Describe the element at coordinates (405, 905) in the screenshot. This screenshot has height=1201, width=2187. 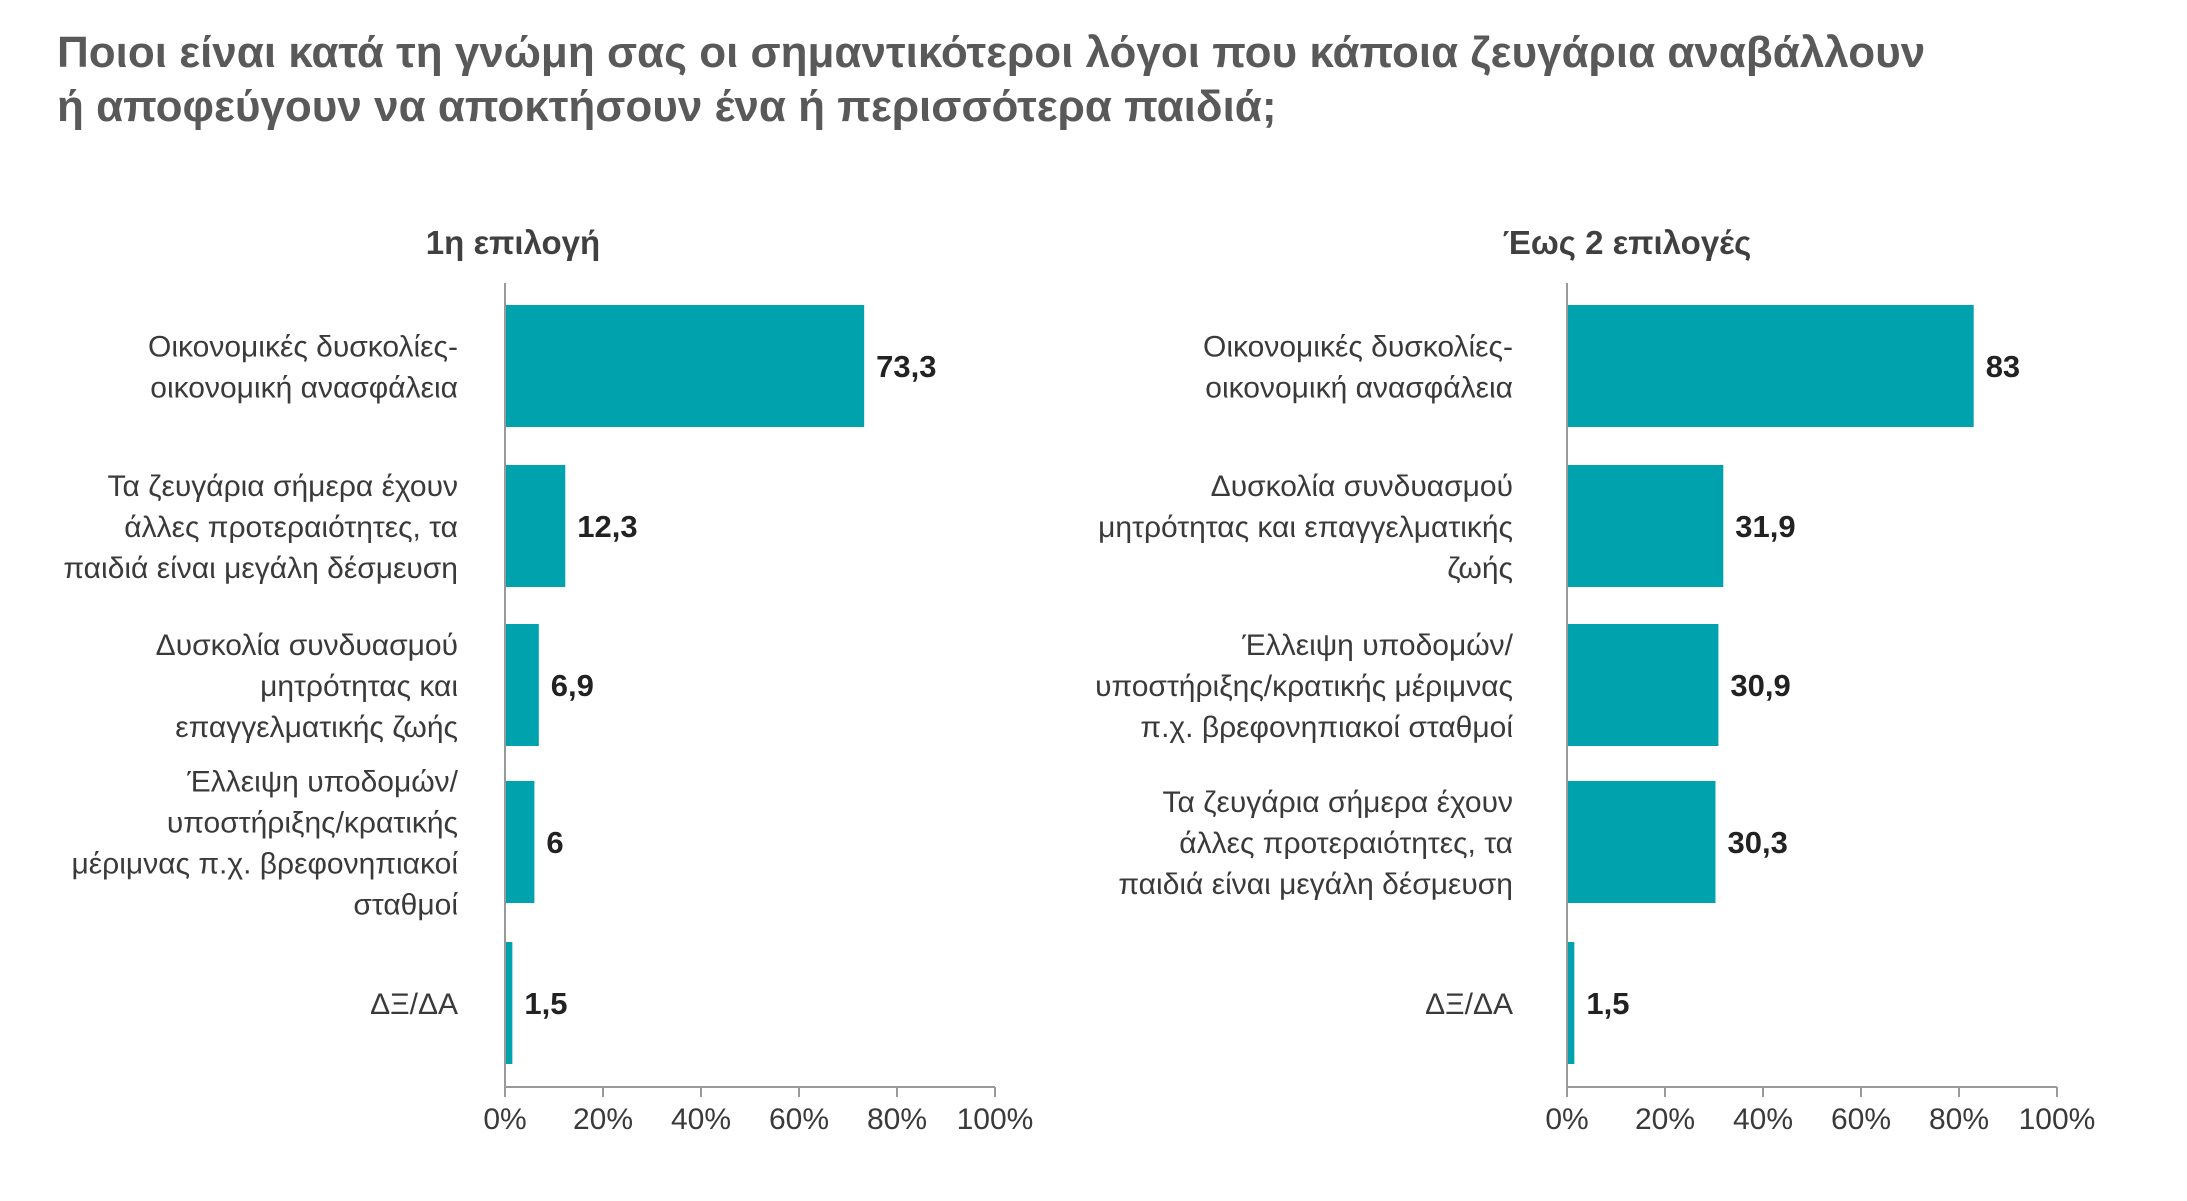
I see `category-label-line: σταθμοί` at that location.